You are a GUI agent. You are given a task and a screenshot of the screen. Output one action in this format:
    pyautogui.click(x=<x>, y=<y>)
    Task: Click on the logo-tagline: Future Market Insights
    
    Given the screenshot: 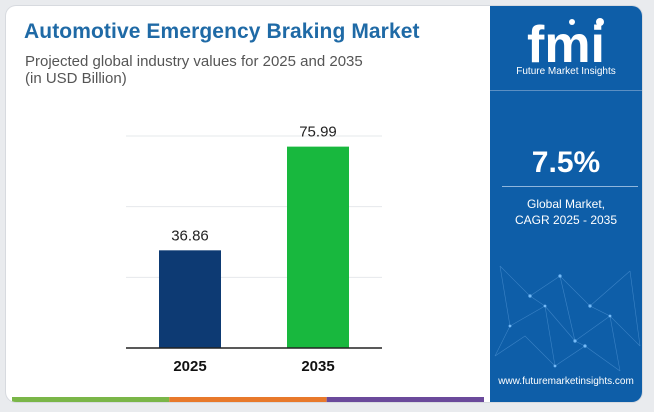 What is the action you would take?
    pyautogui.click(x=566, y=71)
    